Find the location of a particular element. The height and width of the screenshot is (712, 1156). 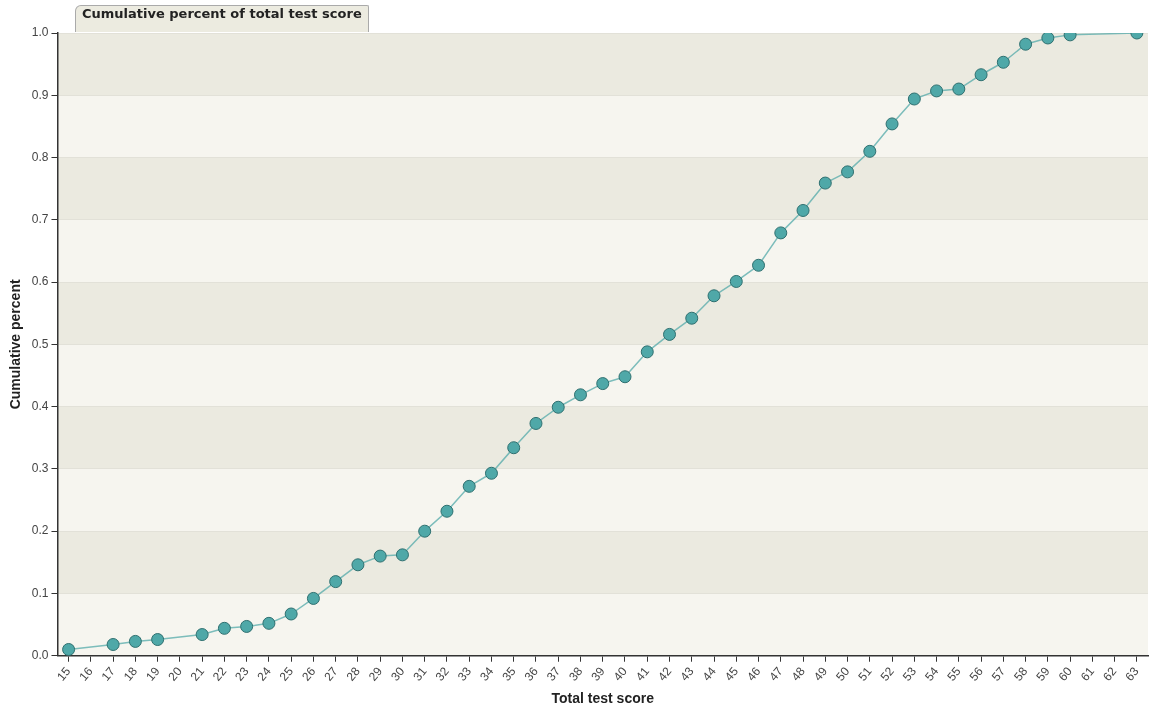

y-tick-label: 0.6 is located at coordinates (40, 281).